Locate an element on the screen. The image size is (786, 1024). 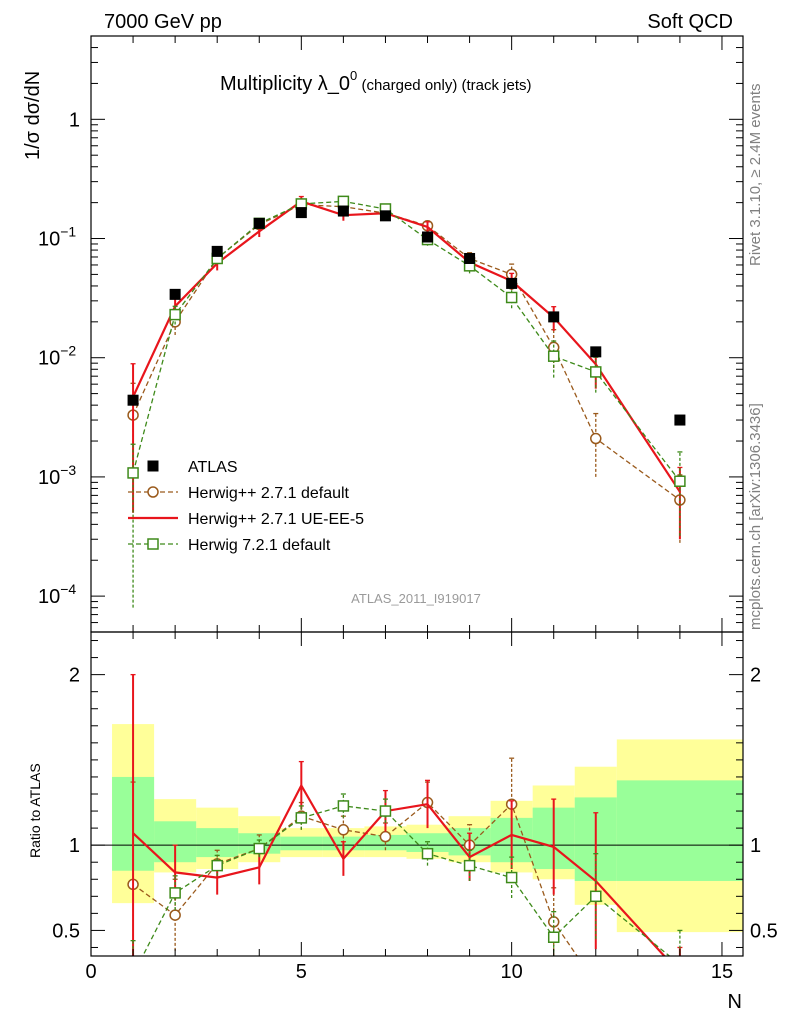
x-tick-label: 0 is located at coordinates (90, 972).